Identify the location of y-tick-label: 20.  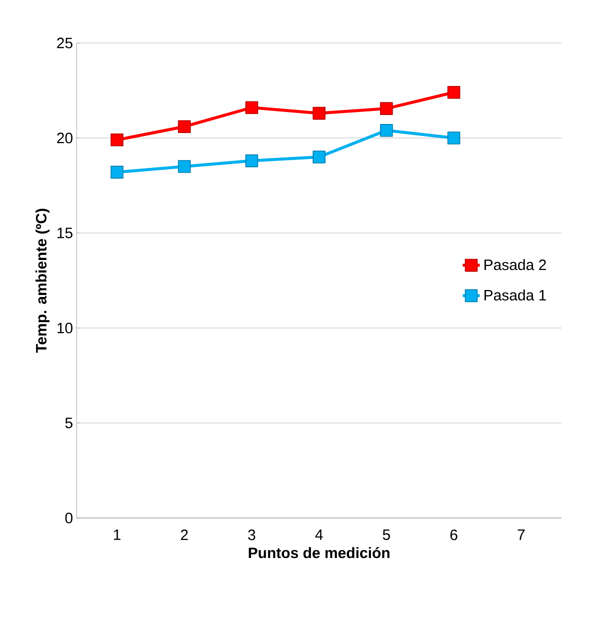
(64, 138).